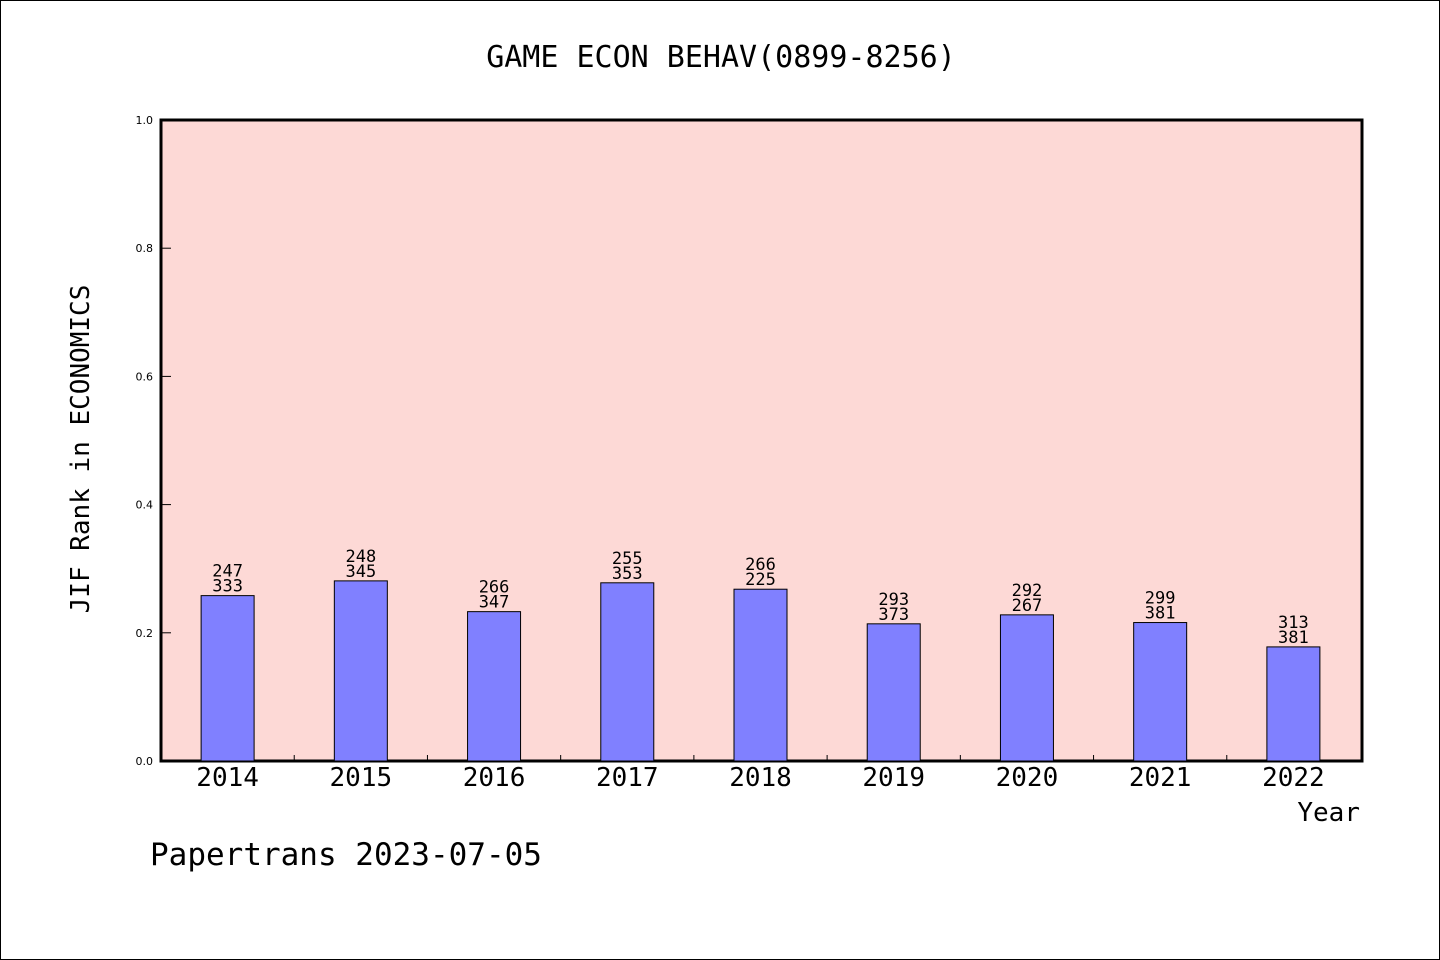 This screenshot has width=1440, height=960. Describe the element at coordinates (494, 686) in the screenshot. I see `bar-2016` at that location.